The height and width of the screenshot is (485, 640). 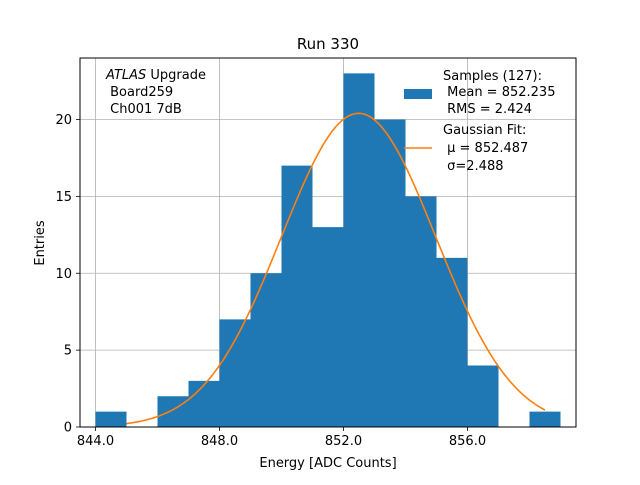 I want to click on annotation-line-3: Ch001 7dB, so click(x=144, y=109).